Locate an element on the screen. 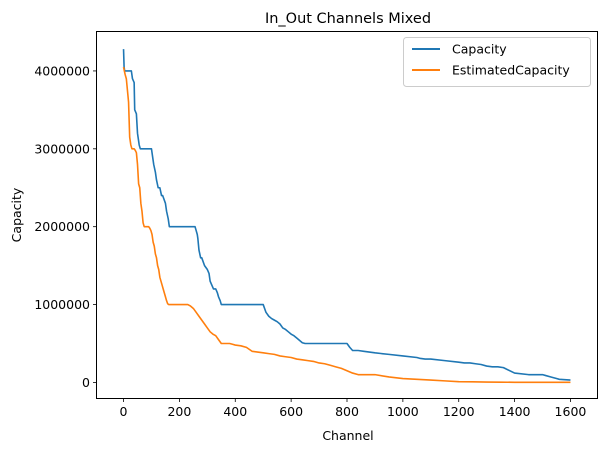  x-tick-label: 1200 is located at coordinates (459, 411).